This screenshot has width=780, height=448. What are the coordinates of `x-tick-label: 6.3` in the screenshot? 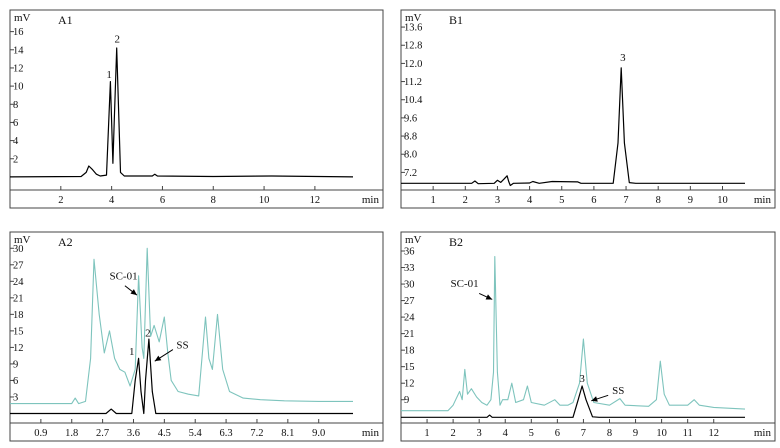 It's located at (226, 433).